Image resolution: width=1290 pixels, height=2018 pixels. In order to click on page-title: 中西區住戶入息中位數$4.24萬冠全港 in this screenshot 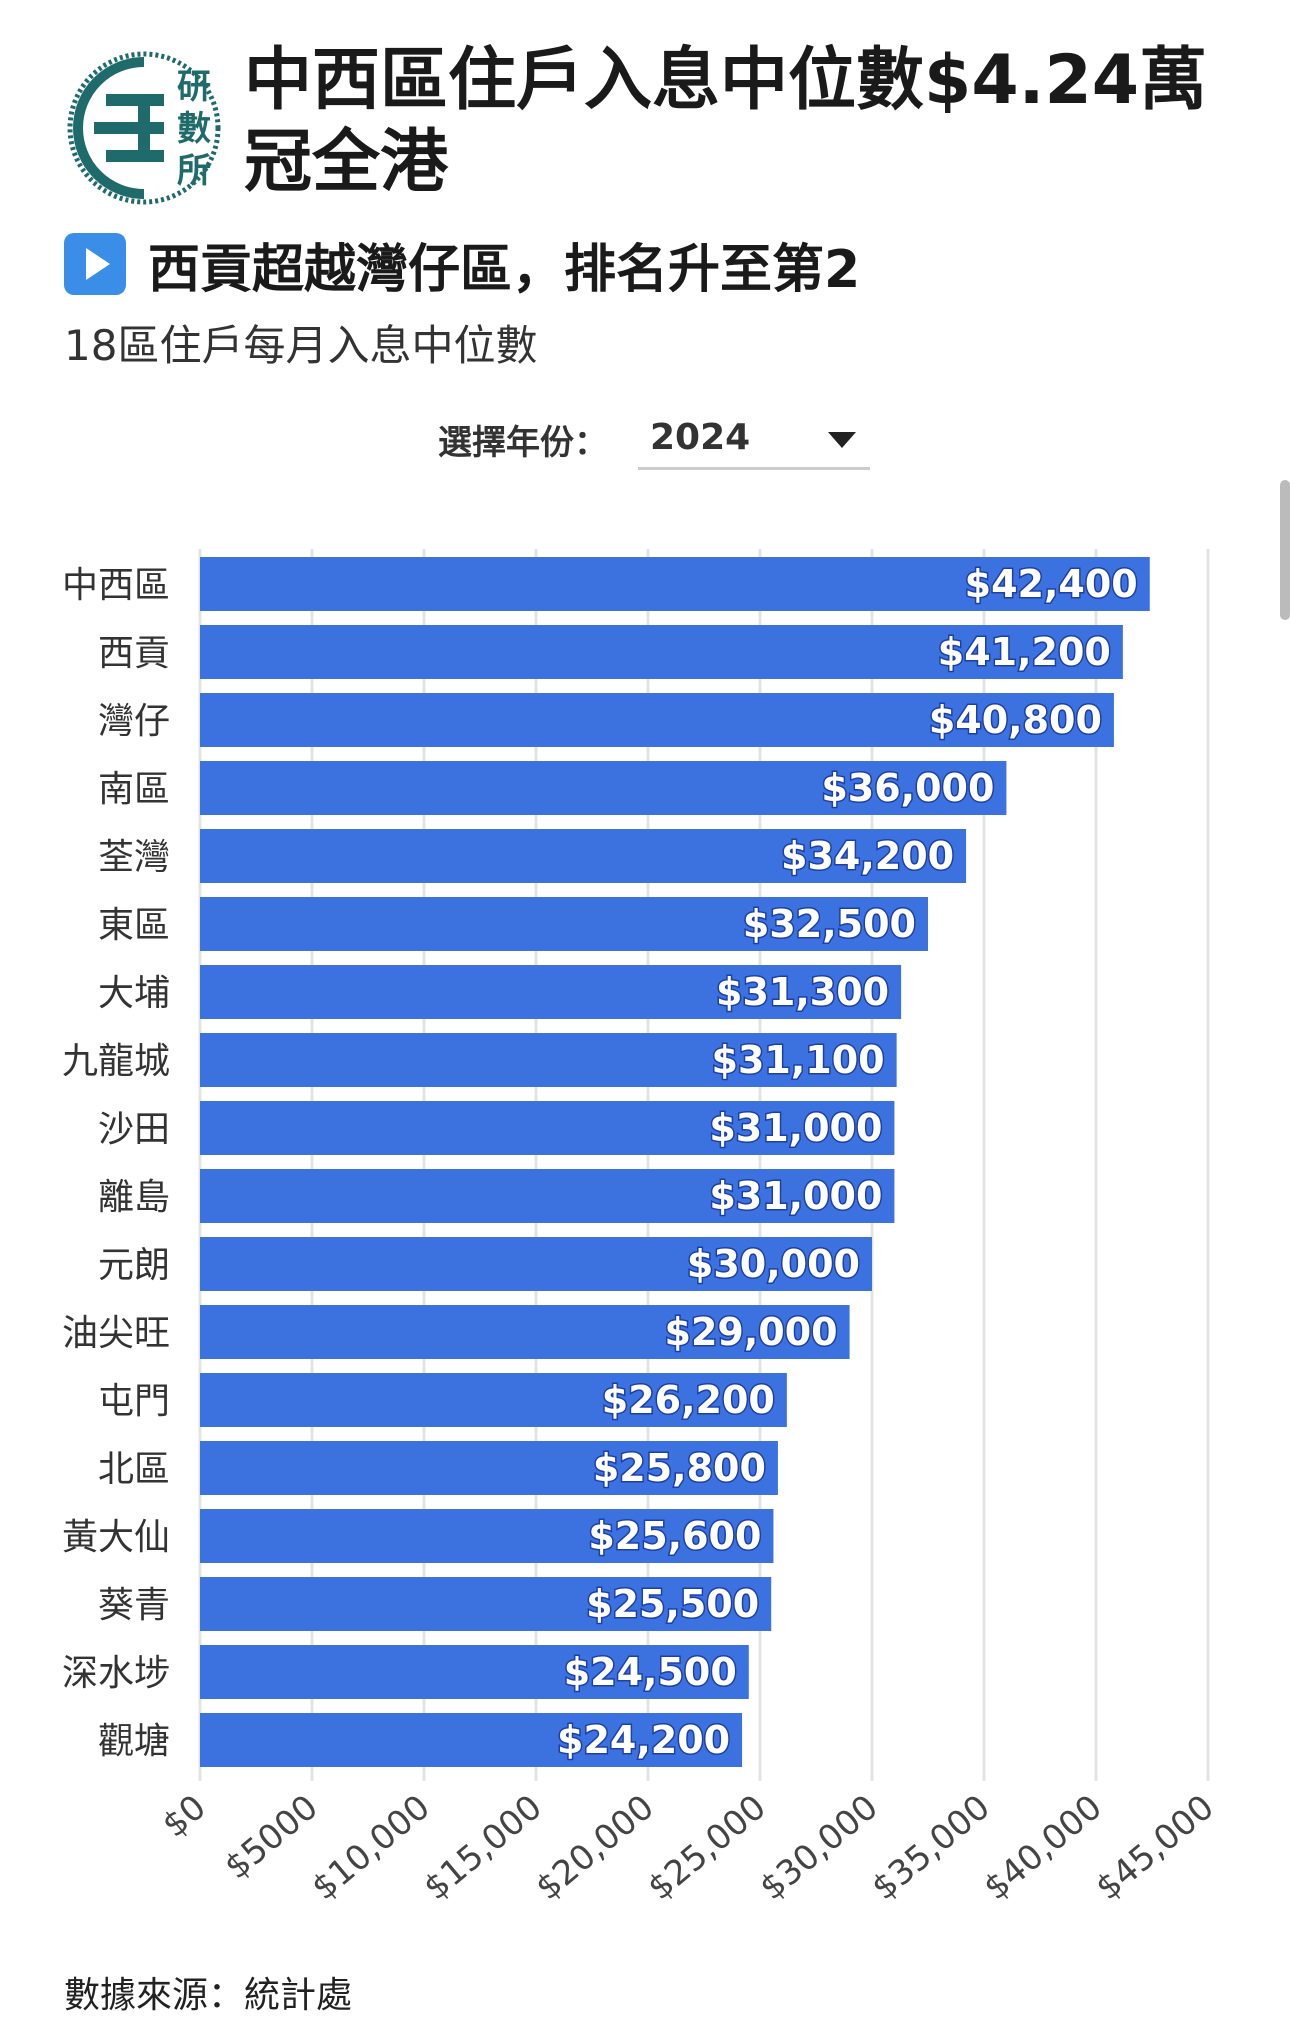, I will do `click(726, 121)`.